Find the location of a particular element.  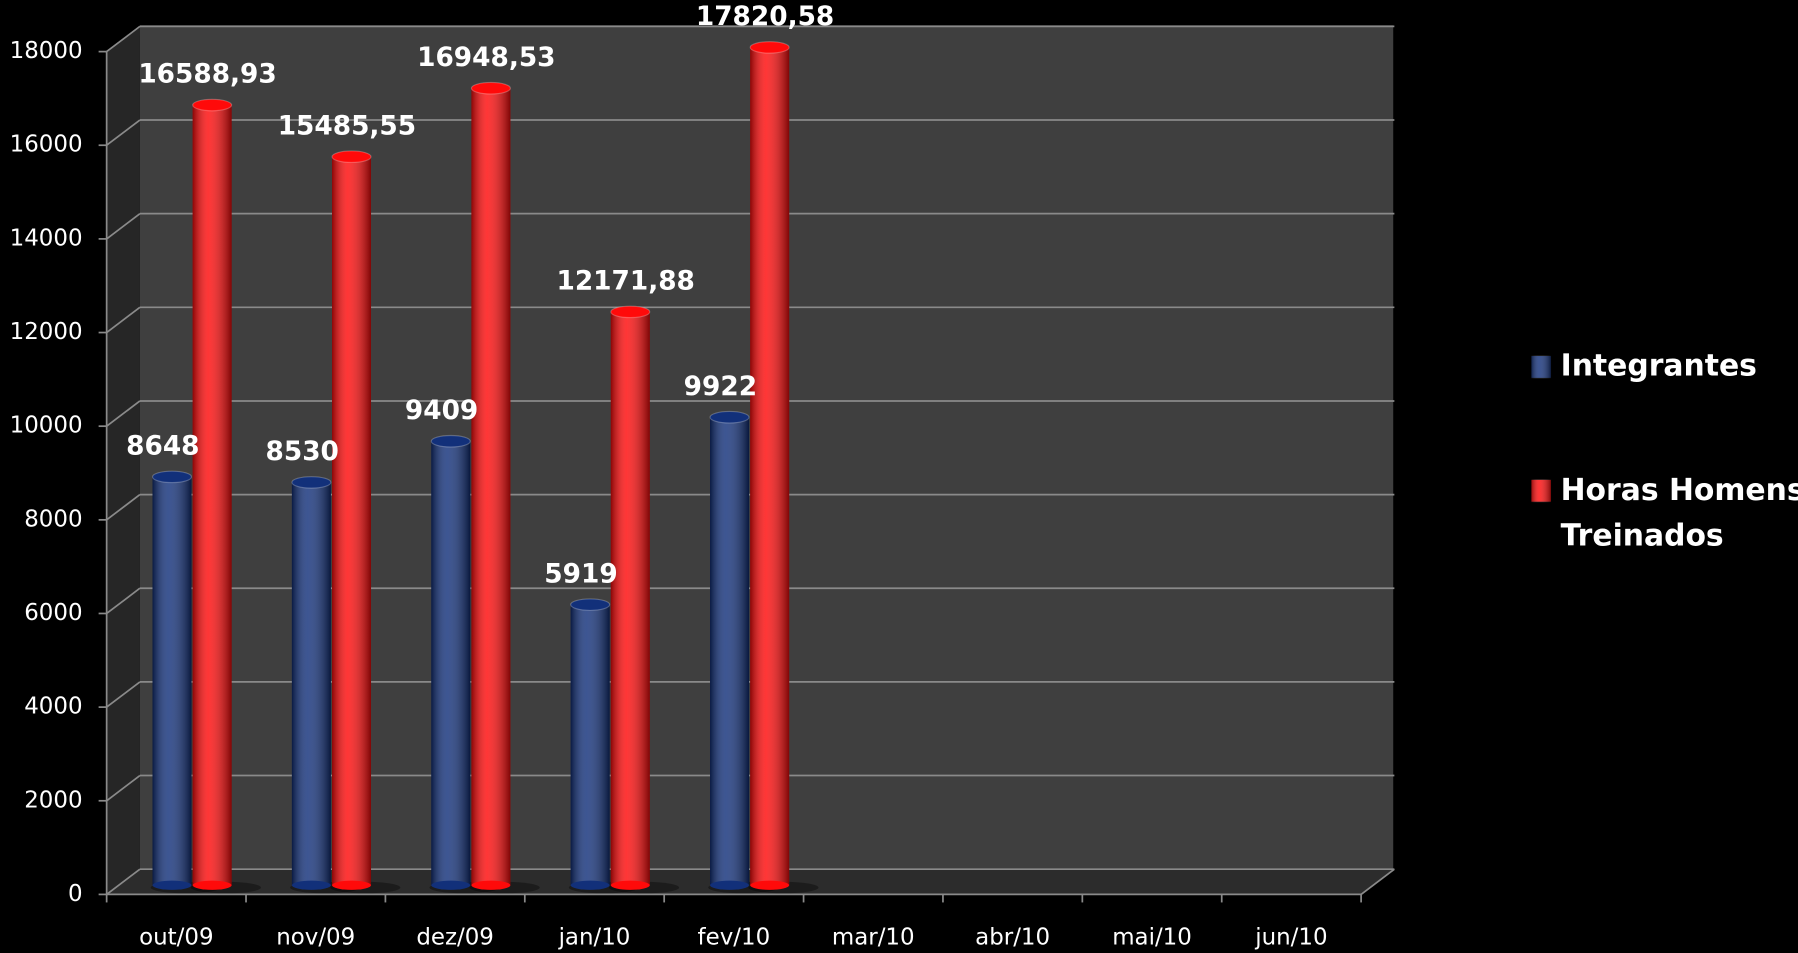

y-tick-label: 14000 is located at coordinates (46, 238).